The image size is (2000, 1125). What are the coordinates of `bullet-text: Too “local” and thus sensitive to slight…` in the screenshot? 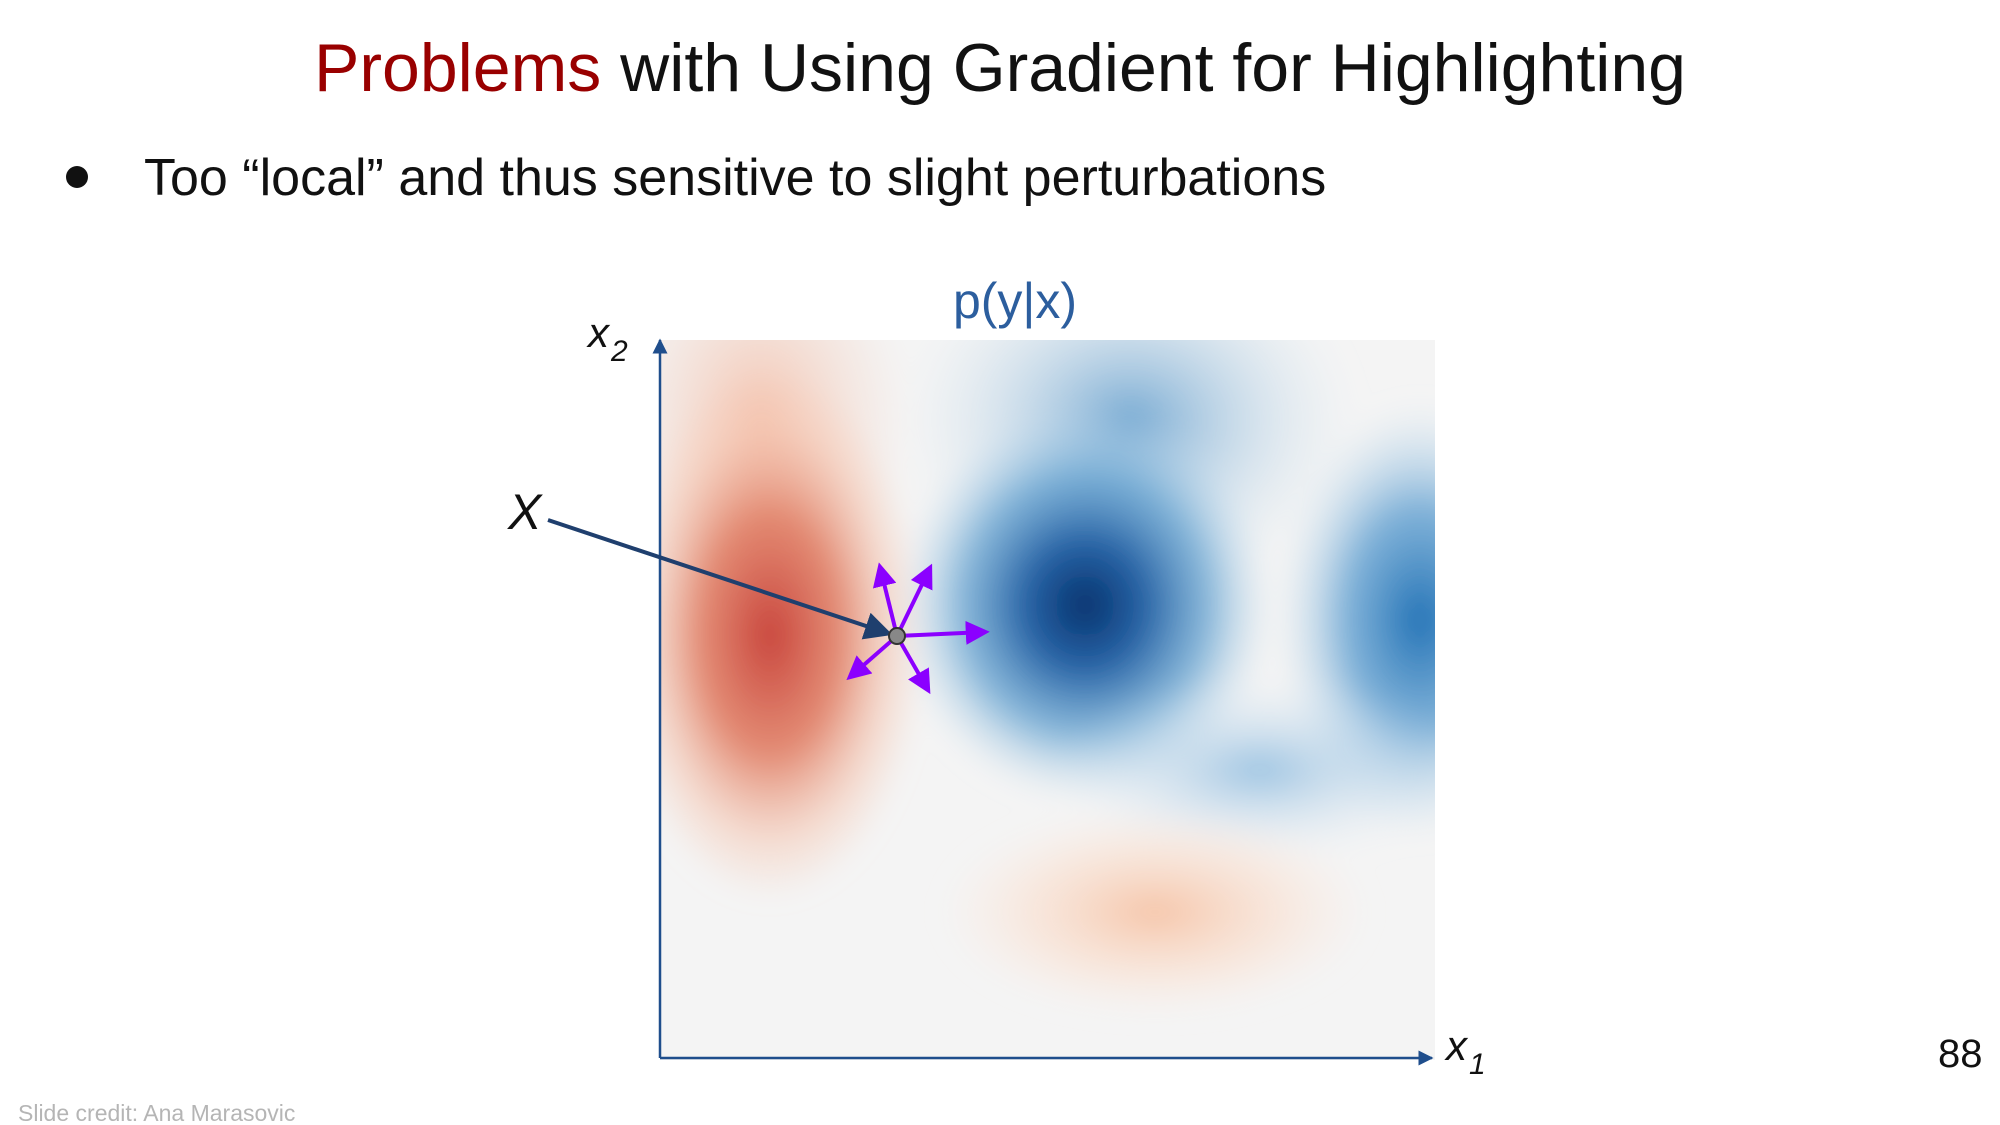 It's located at (735, 178).